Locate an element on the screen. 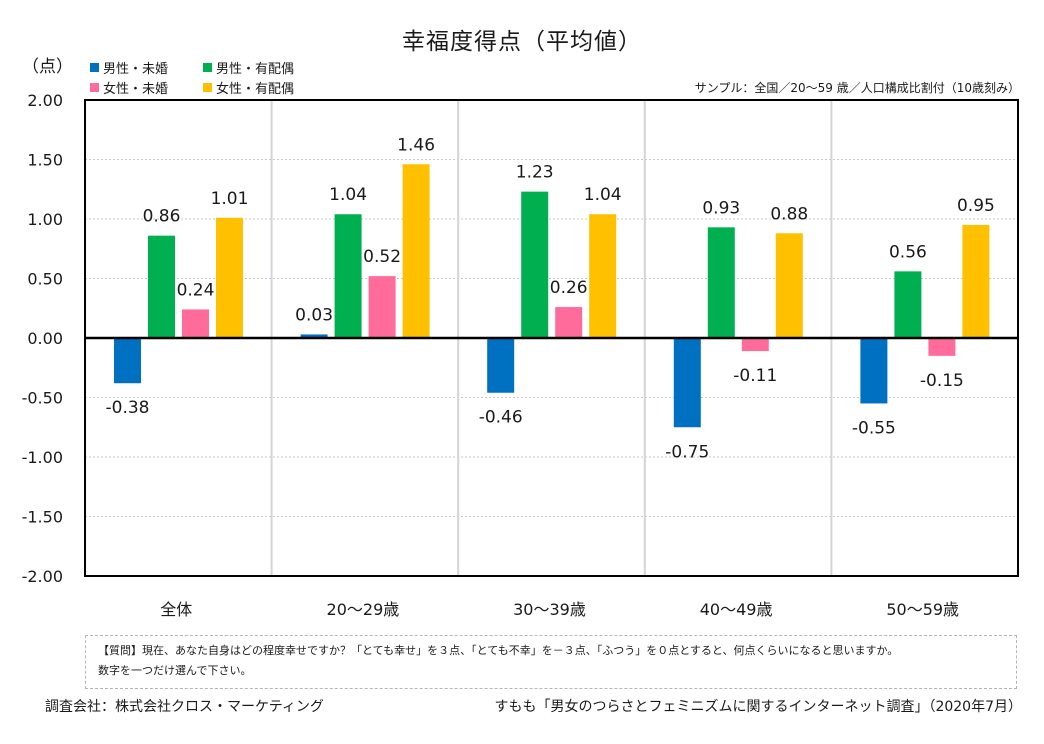 The height and width of the screenshot is (744, 1044). sample-note: サンプル：全国／20～59 歳／人口構成比割付（10歳刻み） is located at coordinates (857, 88).